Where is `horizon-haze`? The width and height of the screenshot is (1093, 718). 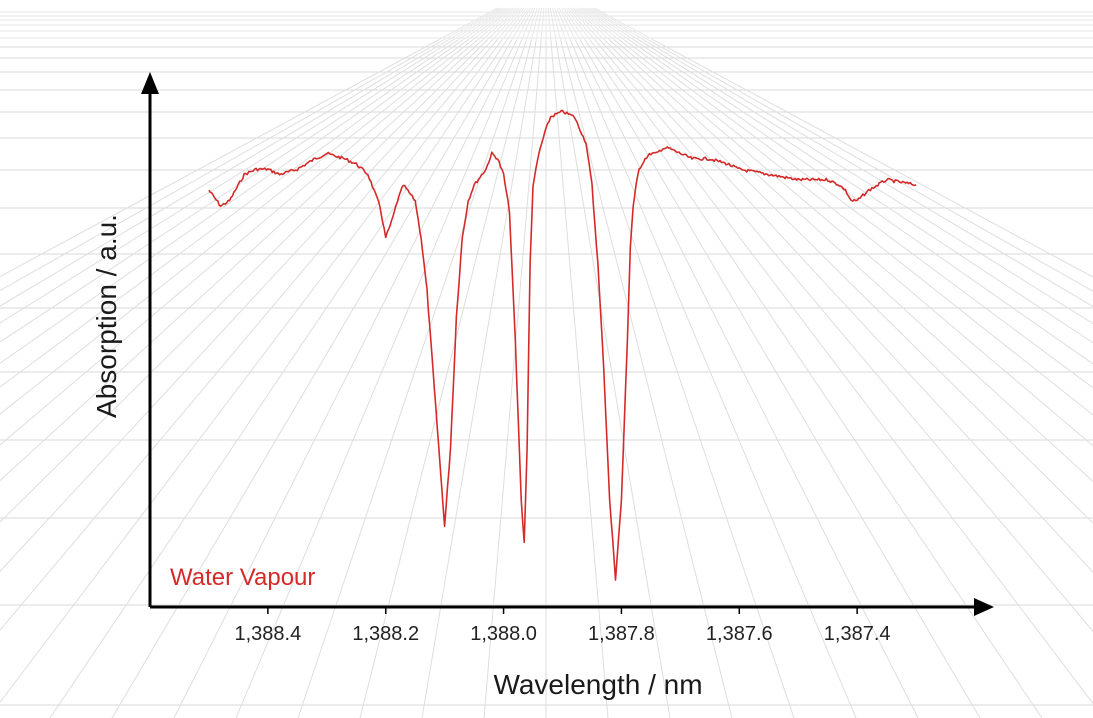
horizon-haze is located at coordinates (546, 20).